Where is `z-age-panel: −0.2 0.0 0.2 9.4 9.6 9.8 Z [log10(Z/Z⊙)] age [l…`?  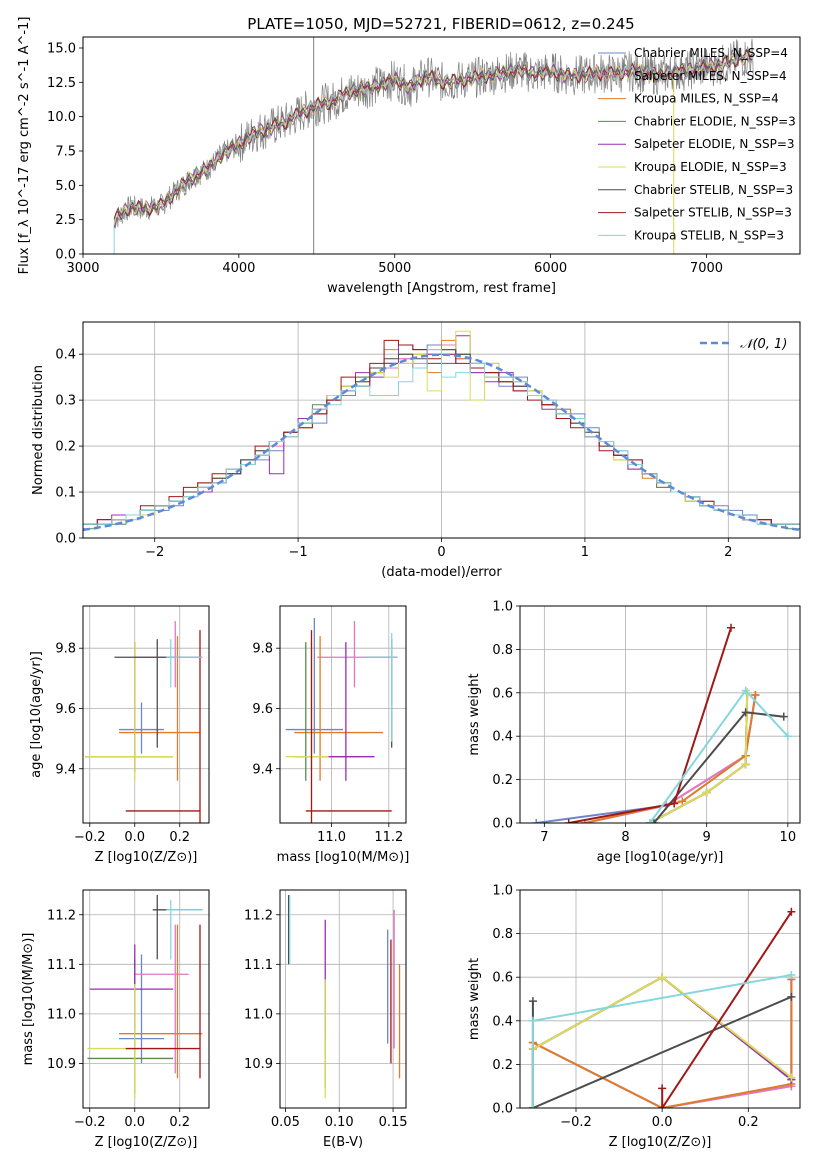 z-age-panel: −0.2 0.0 0.2 9.4 9.6 9.8 Z [log10(Z/Z⊙)] age [l… is located at coordinates (119, 735).